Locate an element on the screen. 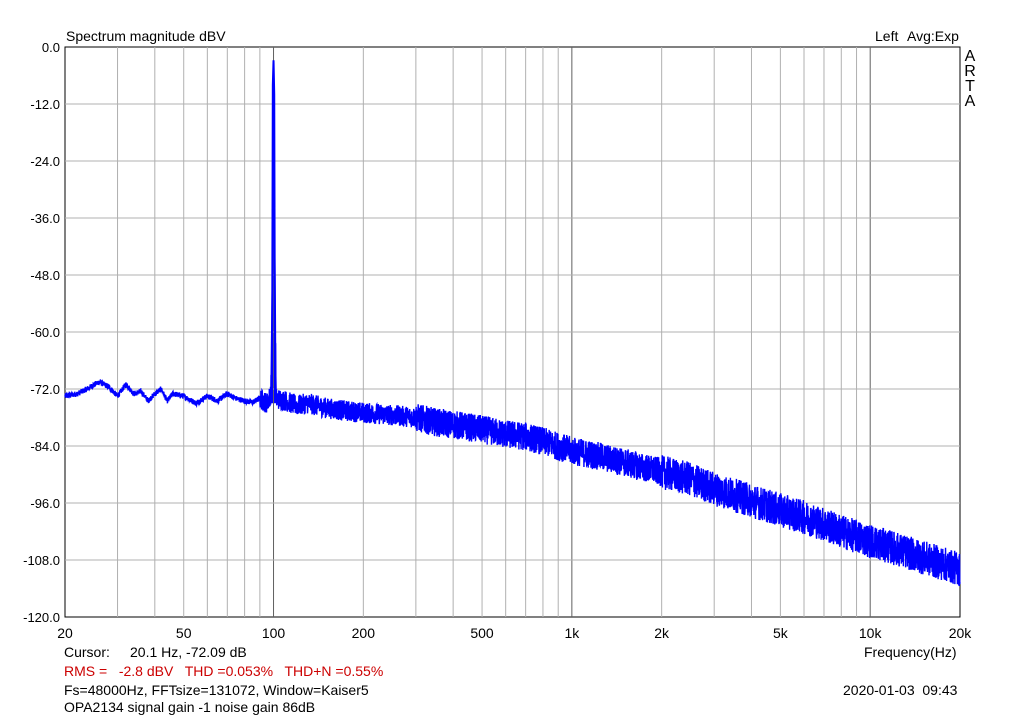 This screenshot has height=718, width=1024. measurement-note: OPA2134 signal gain -1 noise gain 86dB is located at coordinates (190, 707).